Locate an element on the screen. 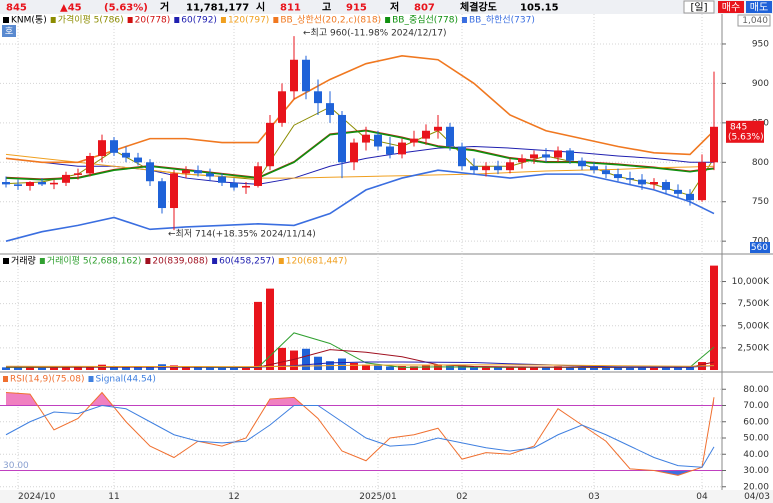 The height and width of the screenshot is (503, 773). quote-mode-label: 호 is located at coordinates (9, 31).